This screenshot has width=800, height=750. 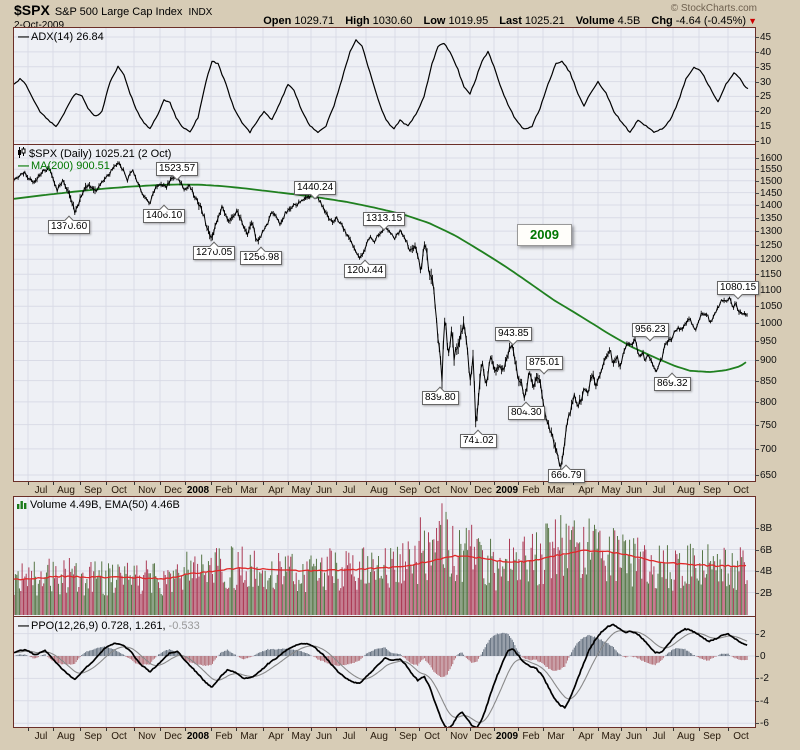 What do you see at coordinates (384, 557) in the screenshot?
I see `vol-chart` at bounding box center [384, 557].